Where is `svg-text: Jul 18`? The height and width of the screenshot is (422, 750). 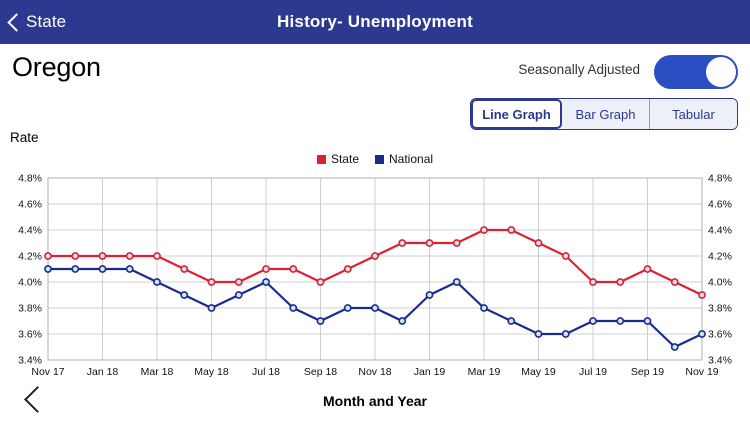
svg-text: Jul 18 is located at coordinates (266, 372).